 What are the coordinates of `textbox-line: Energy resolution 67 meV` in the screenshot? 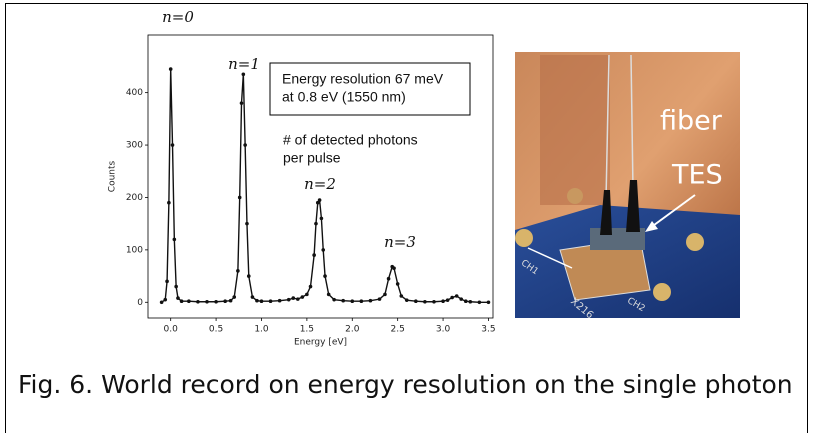 It's located at (363, 79).